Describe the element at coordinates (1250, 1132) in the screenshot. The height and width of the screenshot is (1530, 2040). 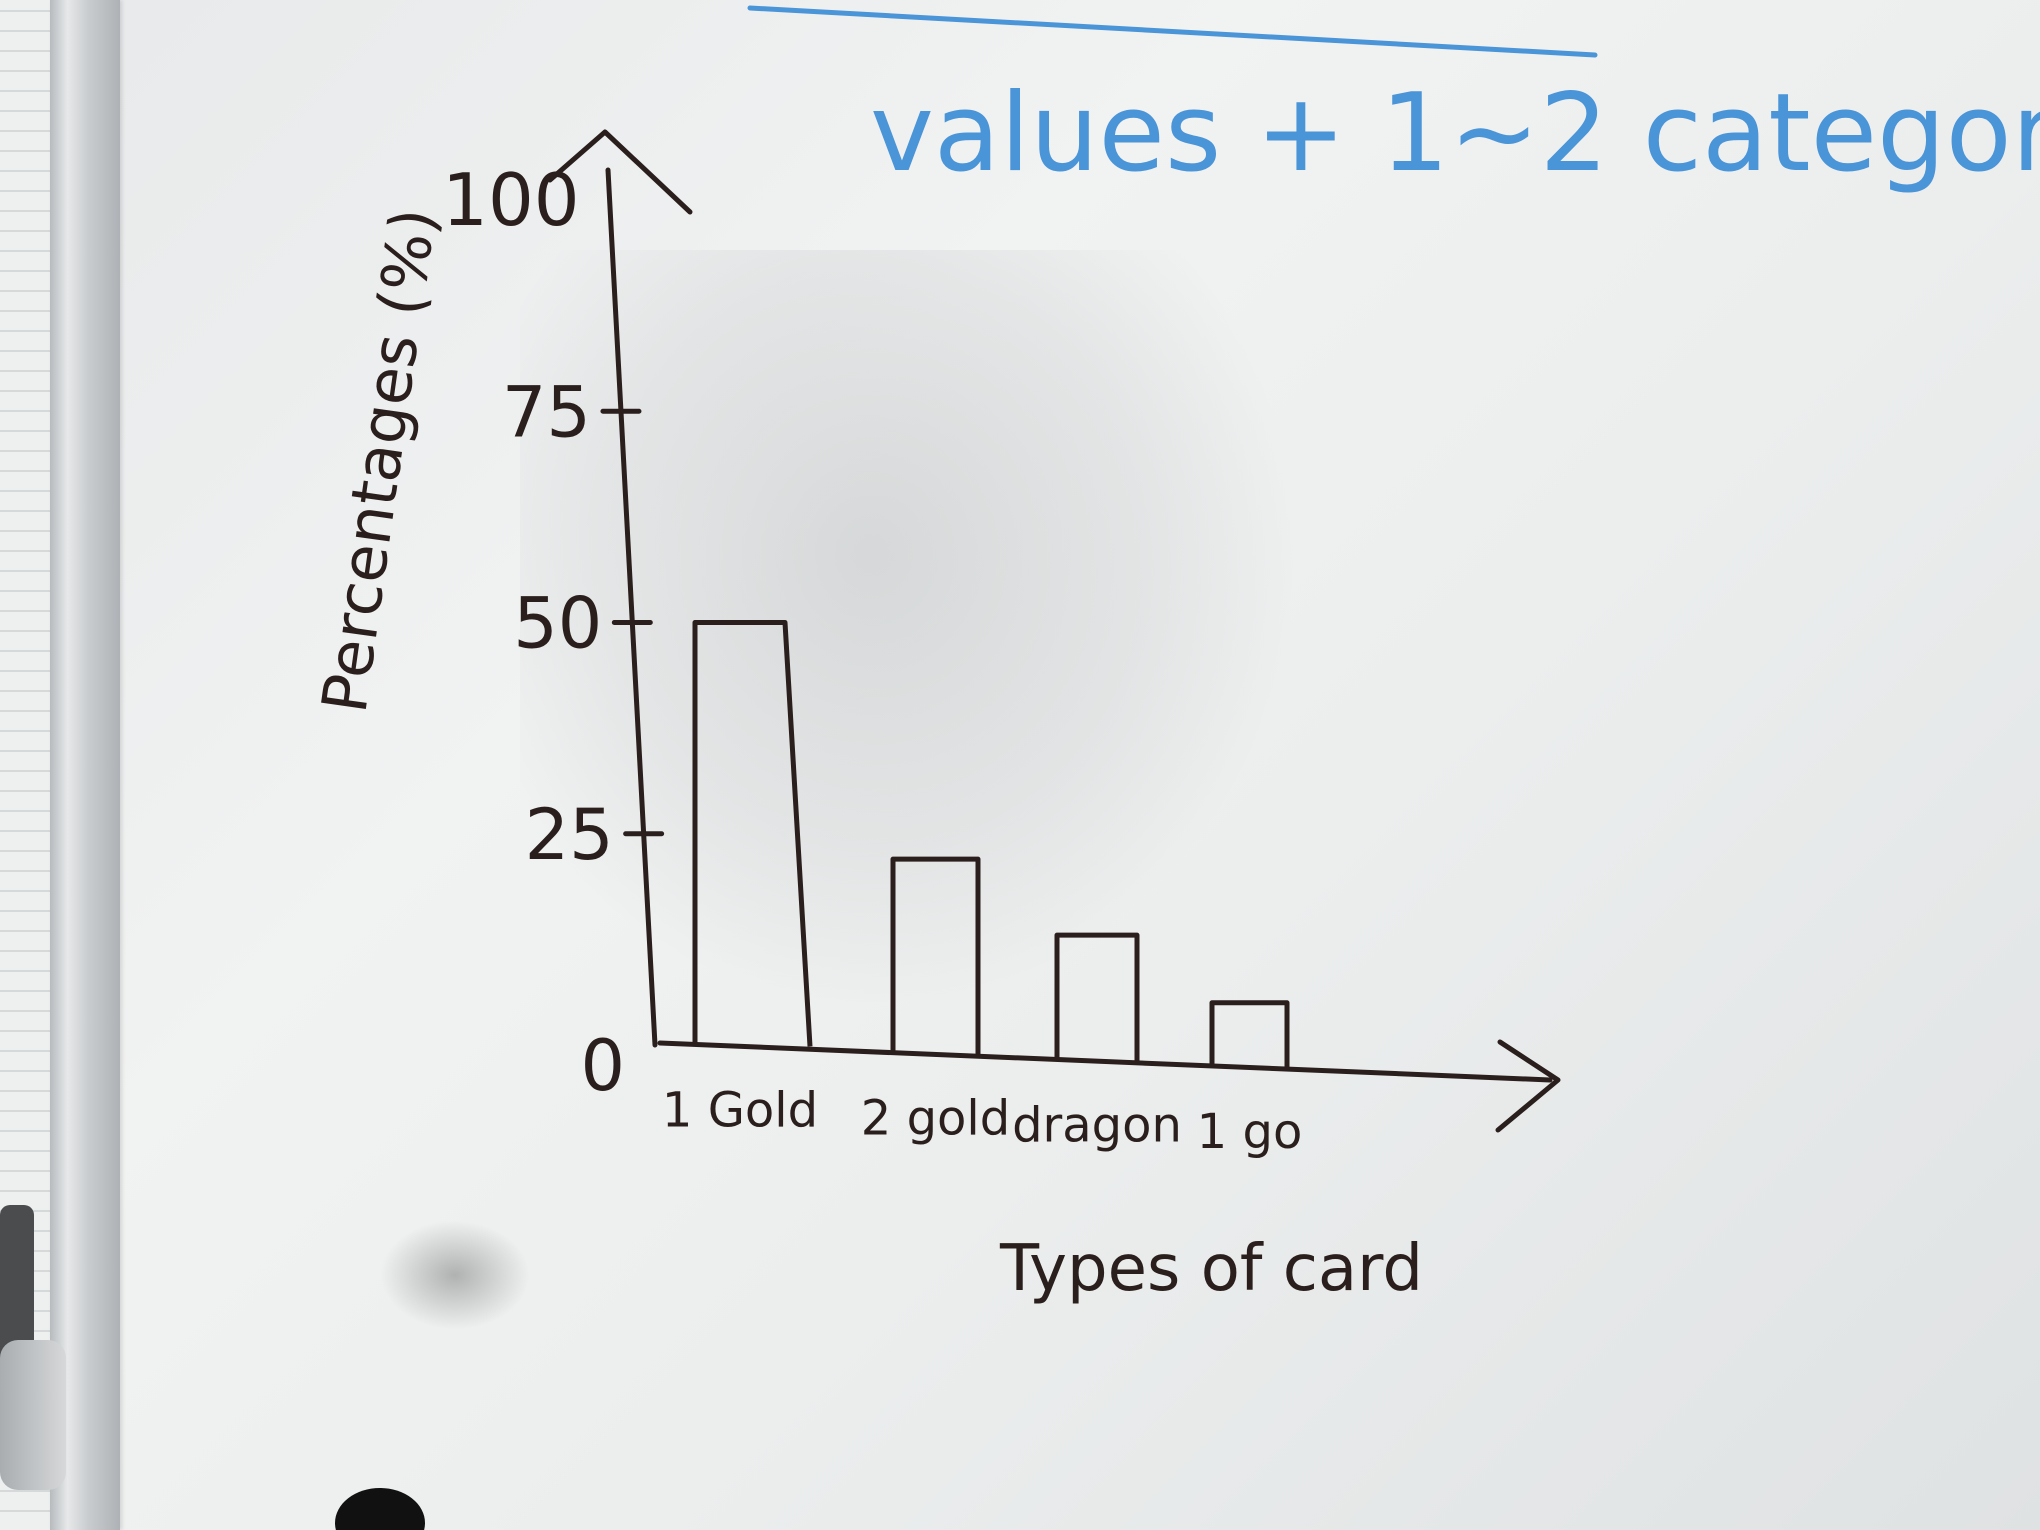
I see `category-label-1-go: 1 go` at that location.